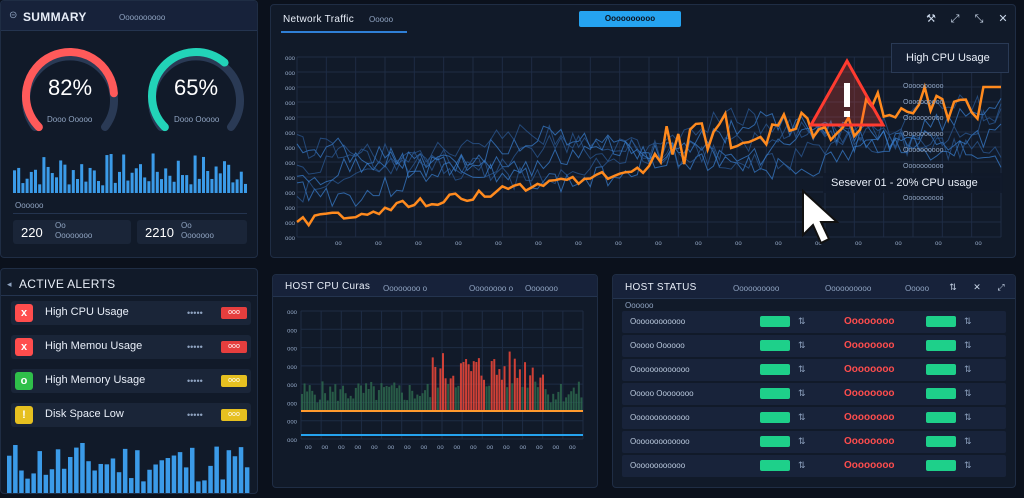 The image size is (1024, 498). Describe the element at coordinates (775, 465) in the screenshot. I see `host-ok-badge` at that location.